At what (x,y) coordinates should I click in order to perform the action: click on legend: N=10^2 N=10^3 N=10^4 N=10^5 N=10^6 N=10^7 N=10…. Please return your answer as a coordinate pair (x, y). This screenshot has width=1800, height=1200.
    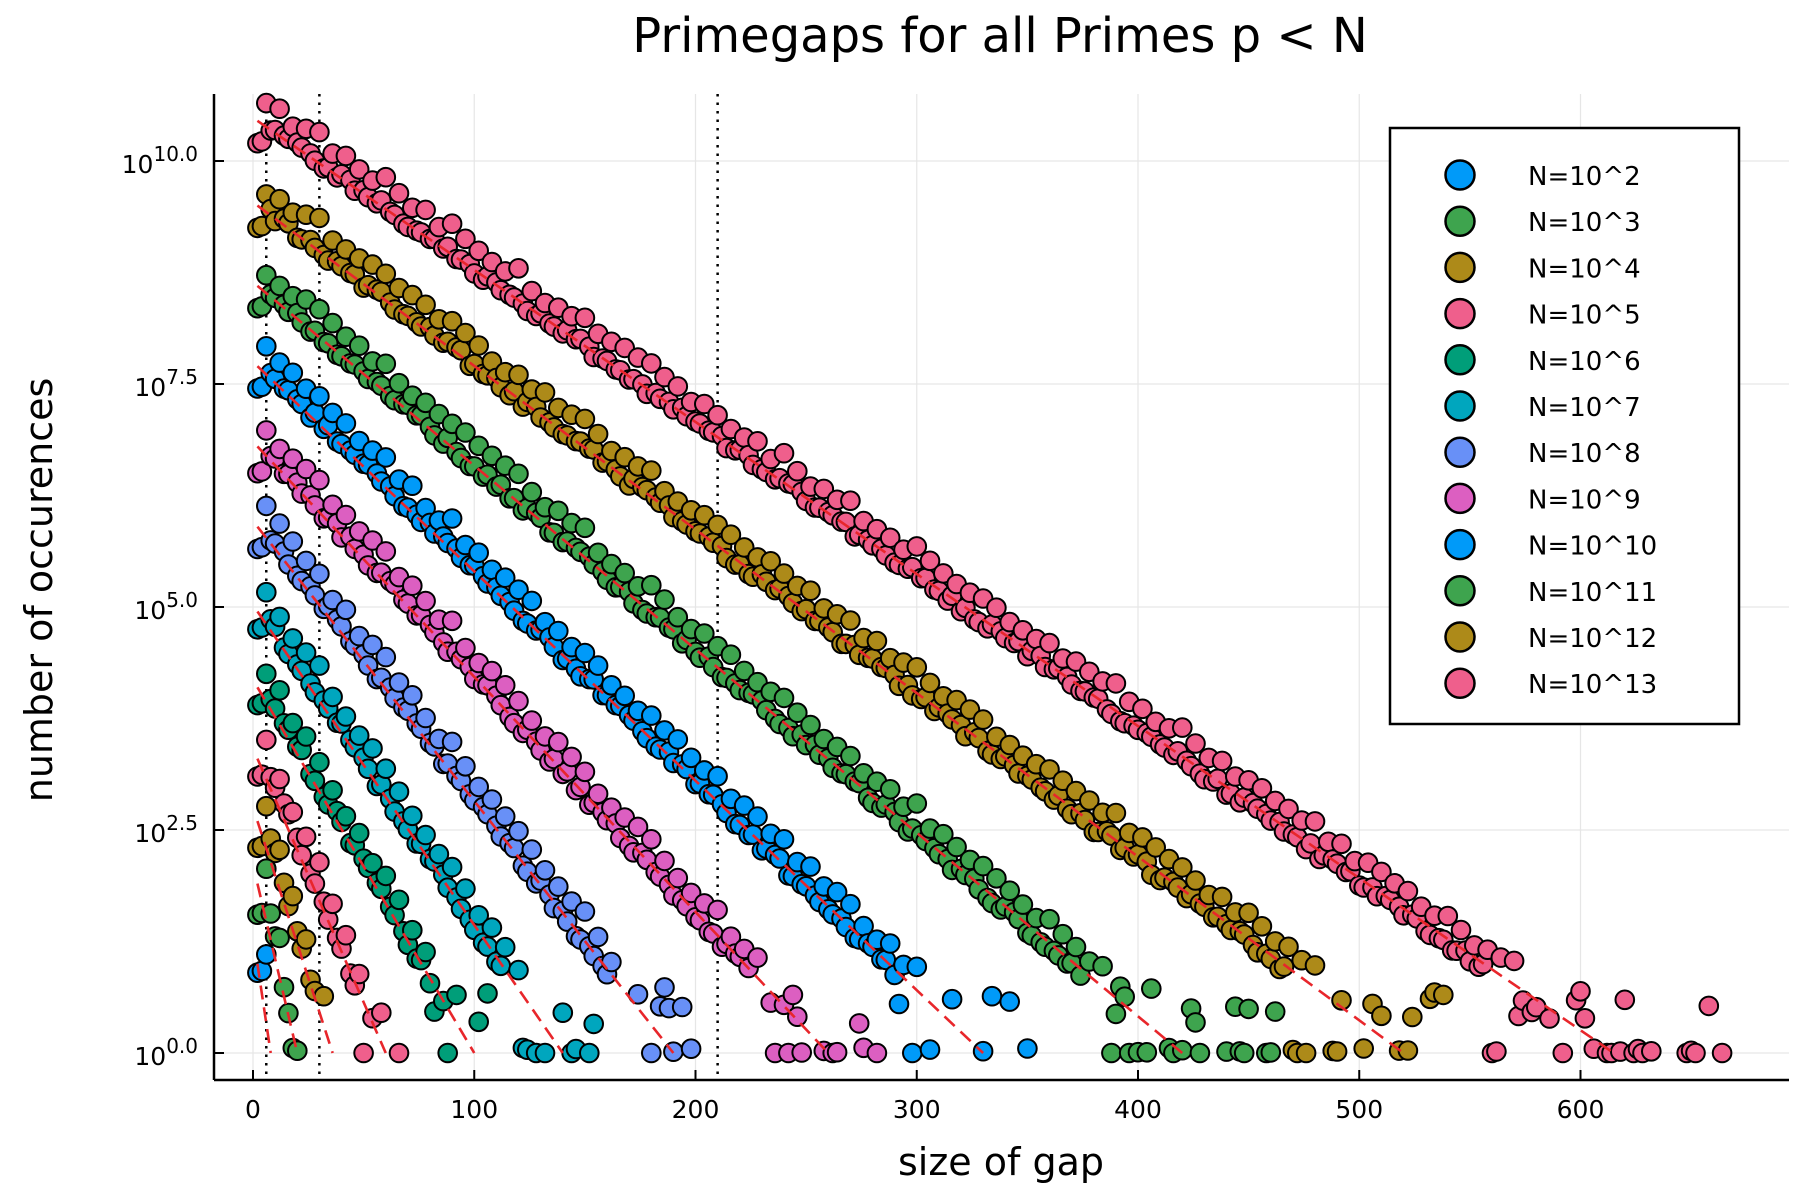
    Looking at the image, I should click on (1564, 426).